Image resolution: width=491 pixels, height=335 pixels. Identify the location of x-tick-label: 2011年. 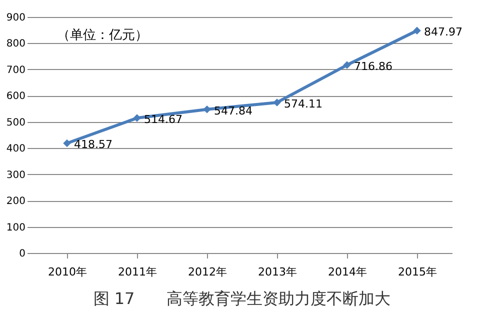
(137, 272).